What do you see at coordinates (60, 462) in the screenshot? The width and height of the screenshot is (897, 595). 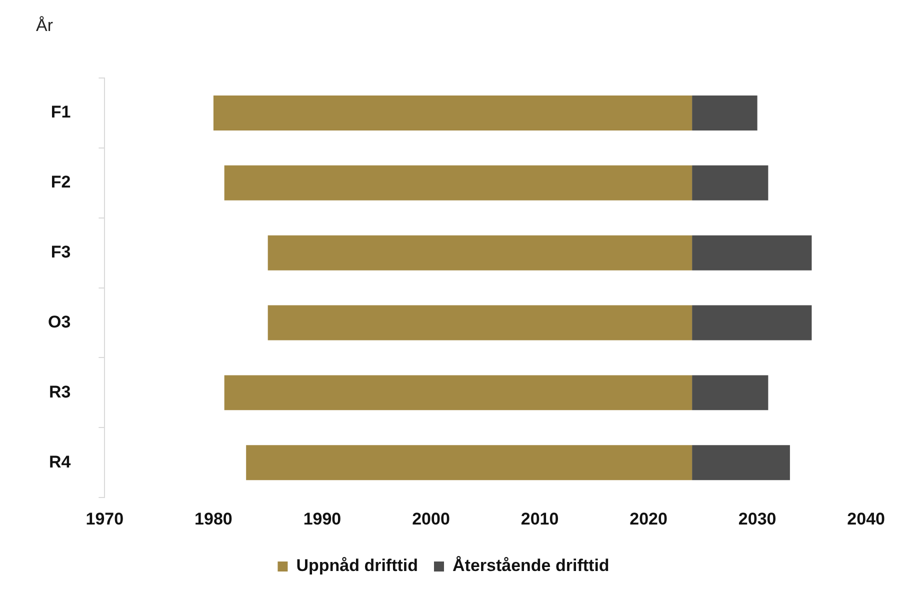 I see `y-tick-label: R4` at bounding box center [60, 462].